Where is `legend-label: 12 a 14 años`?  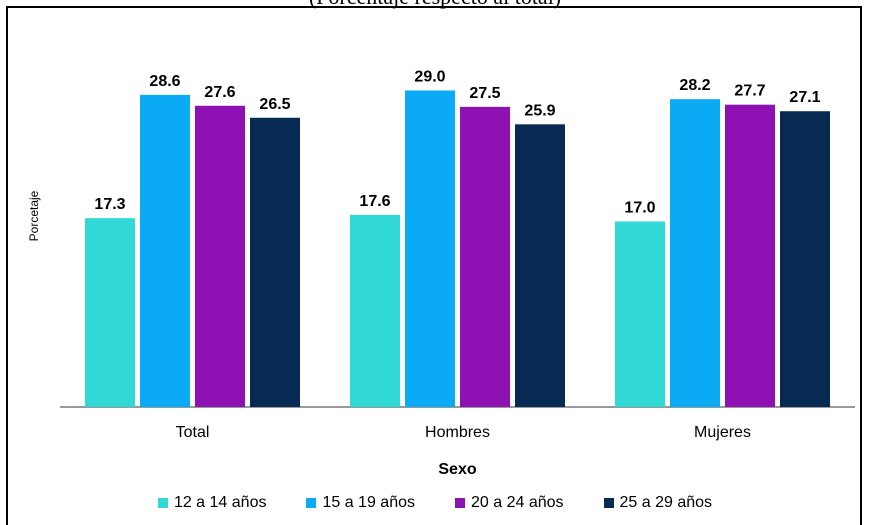 legend-label: 12 a 14 años is located at coordinates (220, 503).